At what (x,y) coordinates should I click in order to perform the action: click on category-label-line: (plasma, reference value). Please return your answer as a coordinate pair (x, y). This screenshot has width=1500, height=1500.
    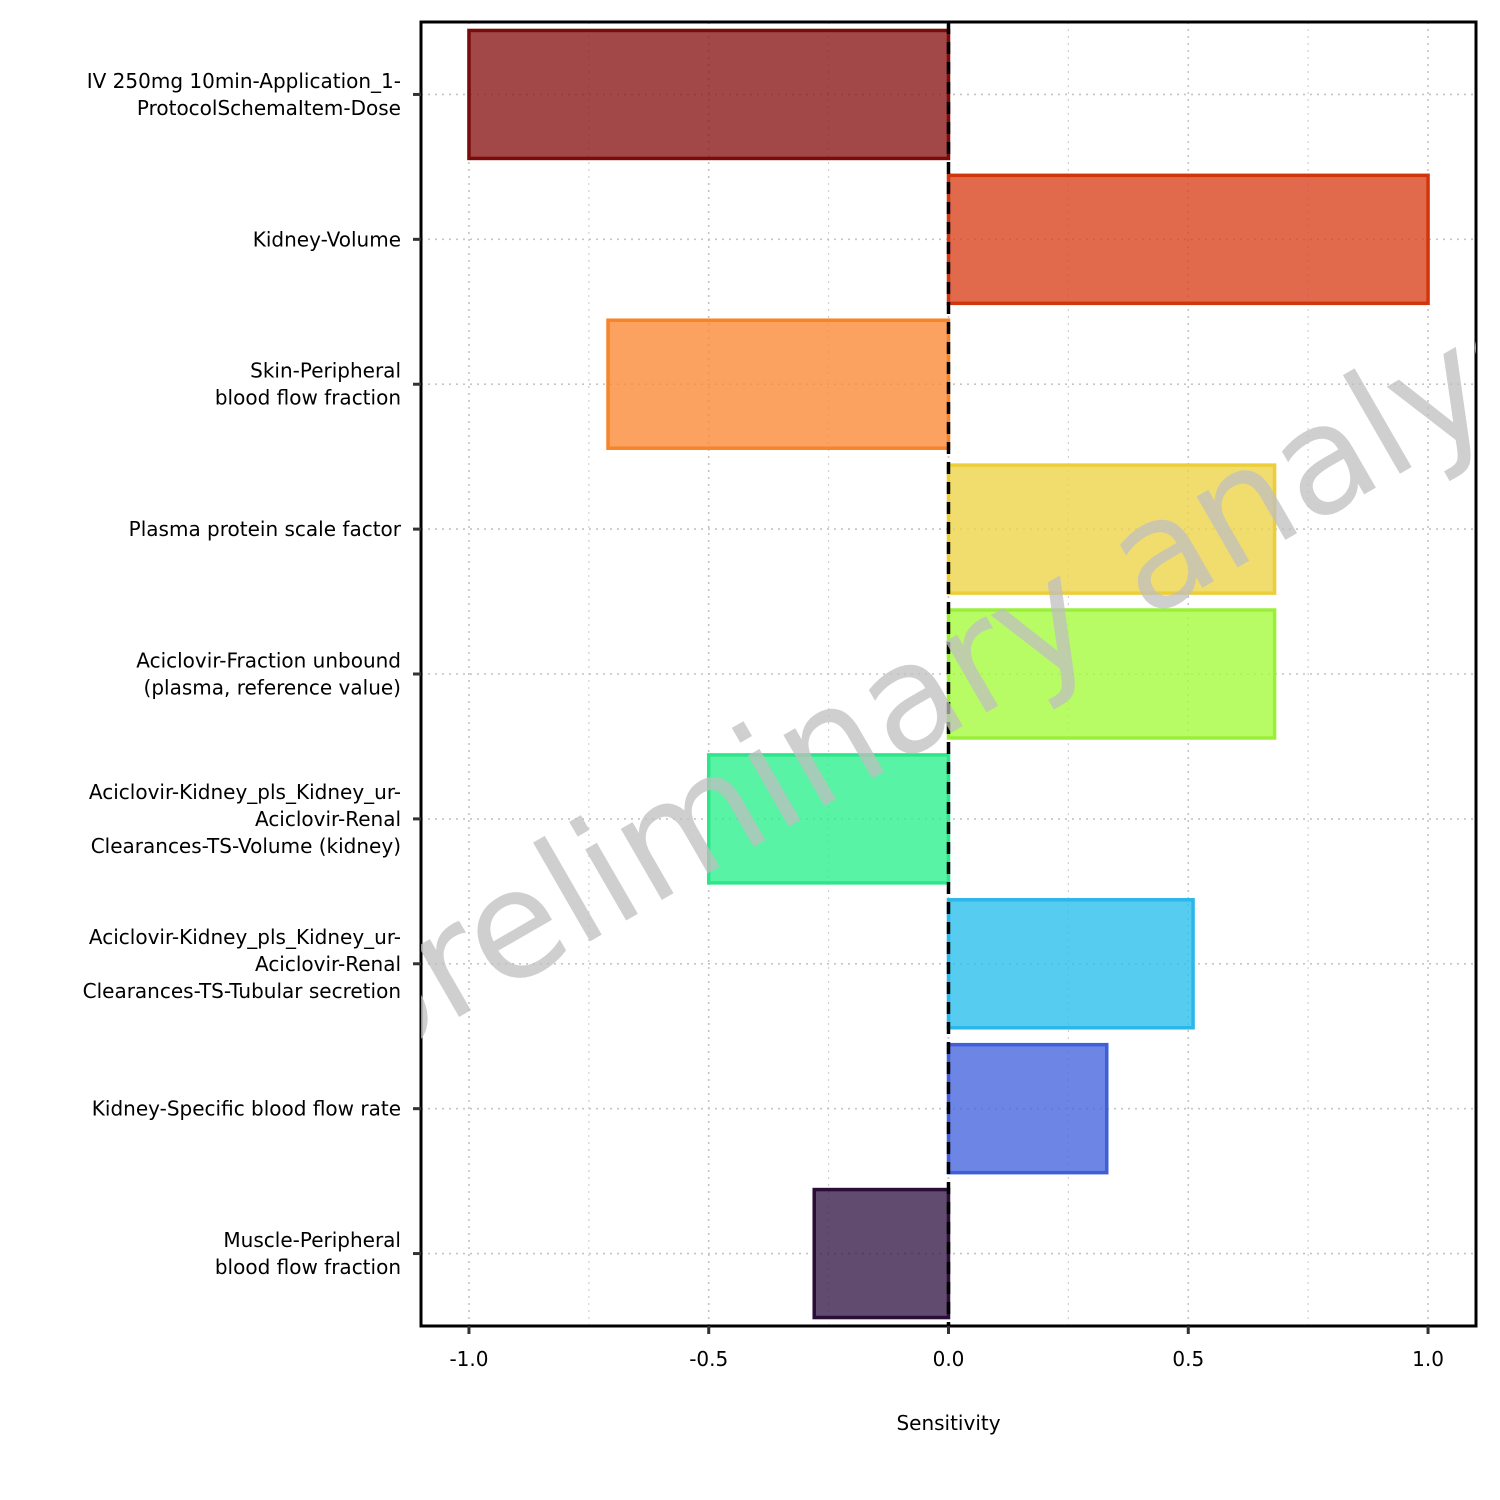
    Looking at the image, I should click on (272, 688).